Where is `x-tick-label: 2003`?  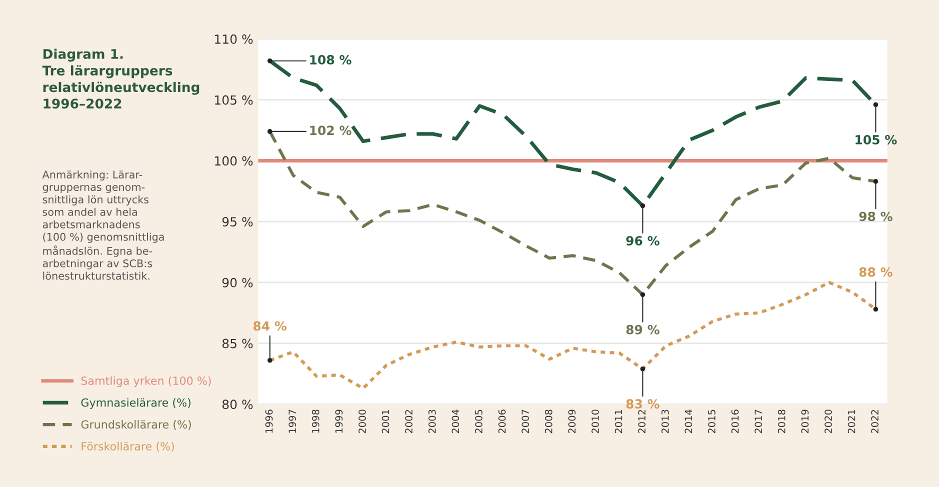 x-tick-label: 2003 is located at coordinates (432, 422).